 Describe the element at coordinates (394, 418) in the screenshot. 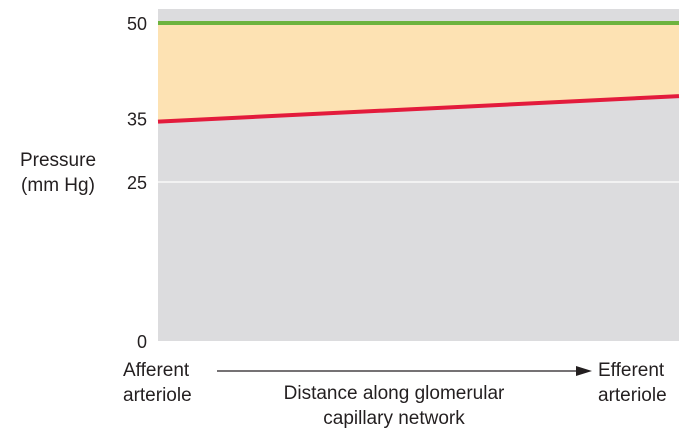

I see `x-axis-title-line-2: capillary network` at that location.